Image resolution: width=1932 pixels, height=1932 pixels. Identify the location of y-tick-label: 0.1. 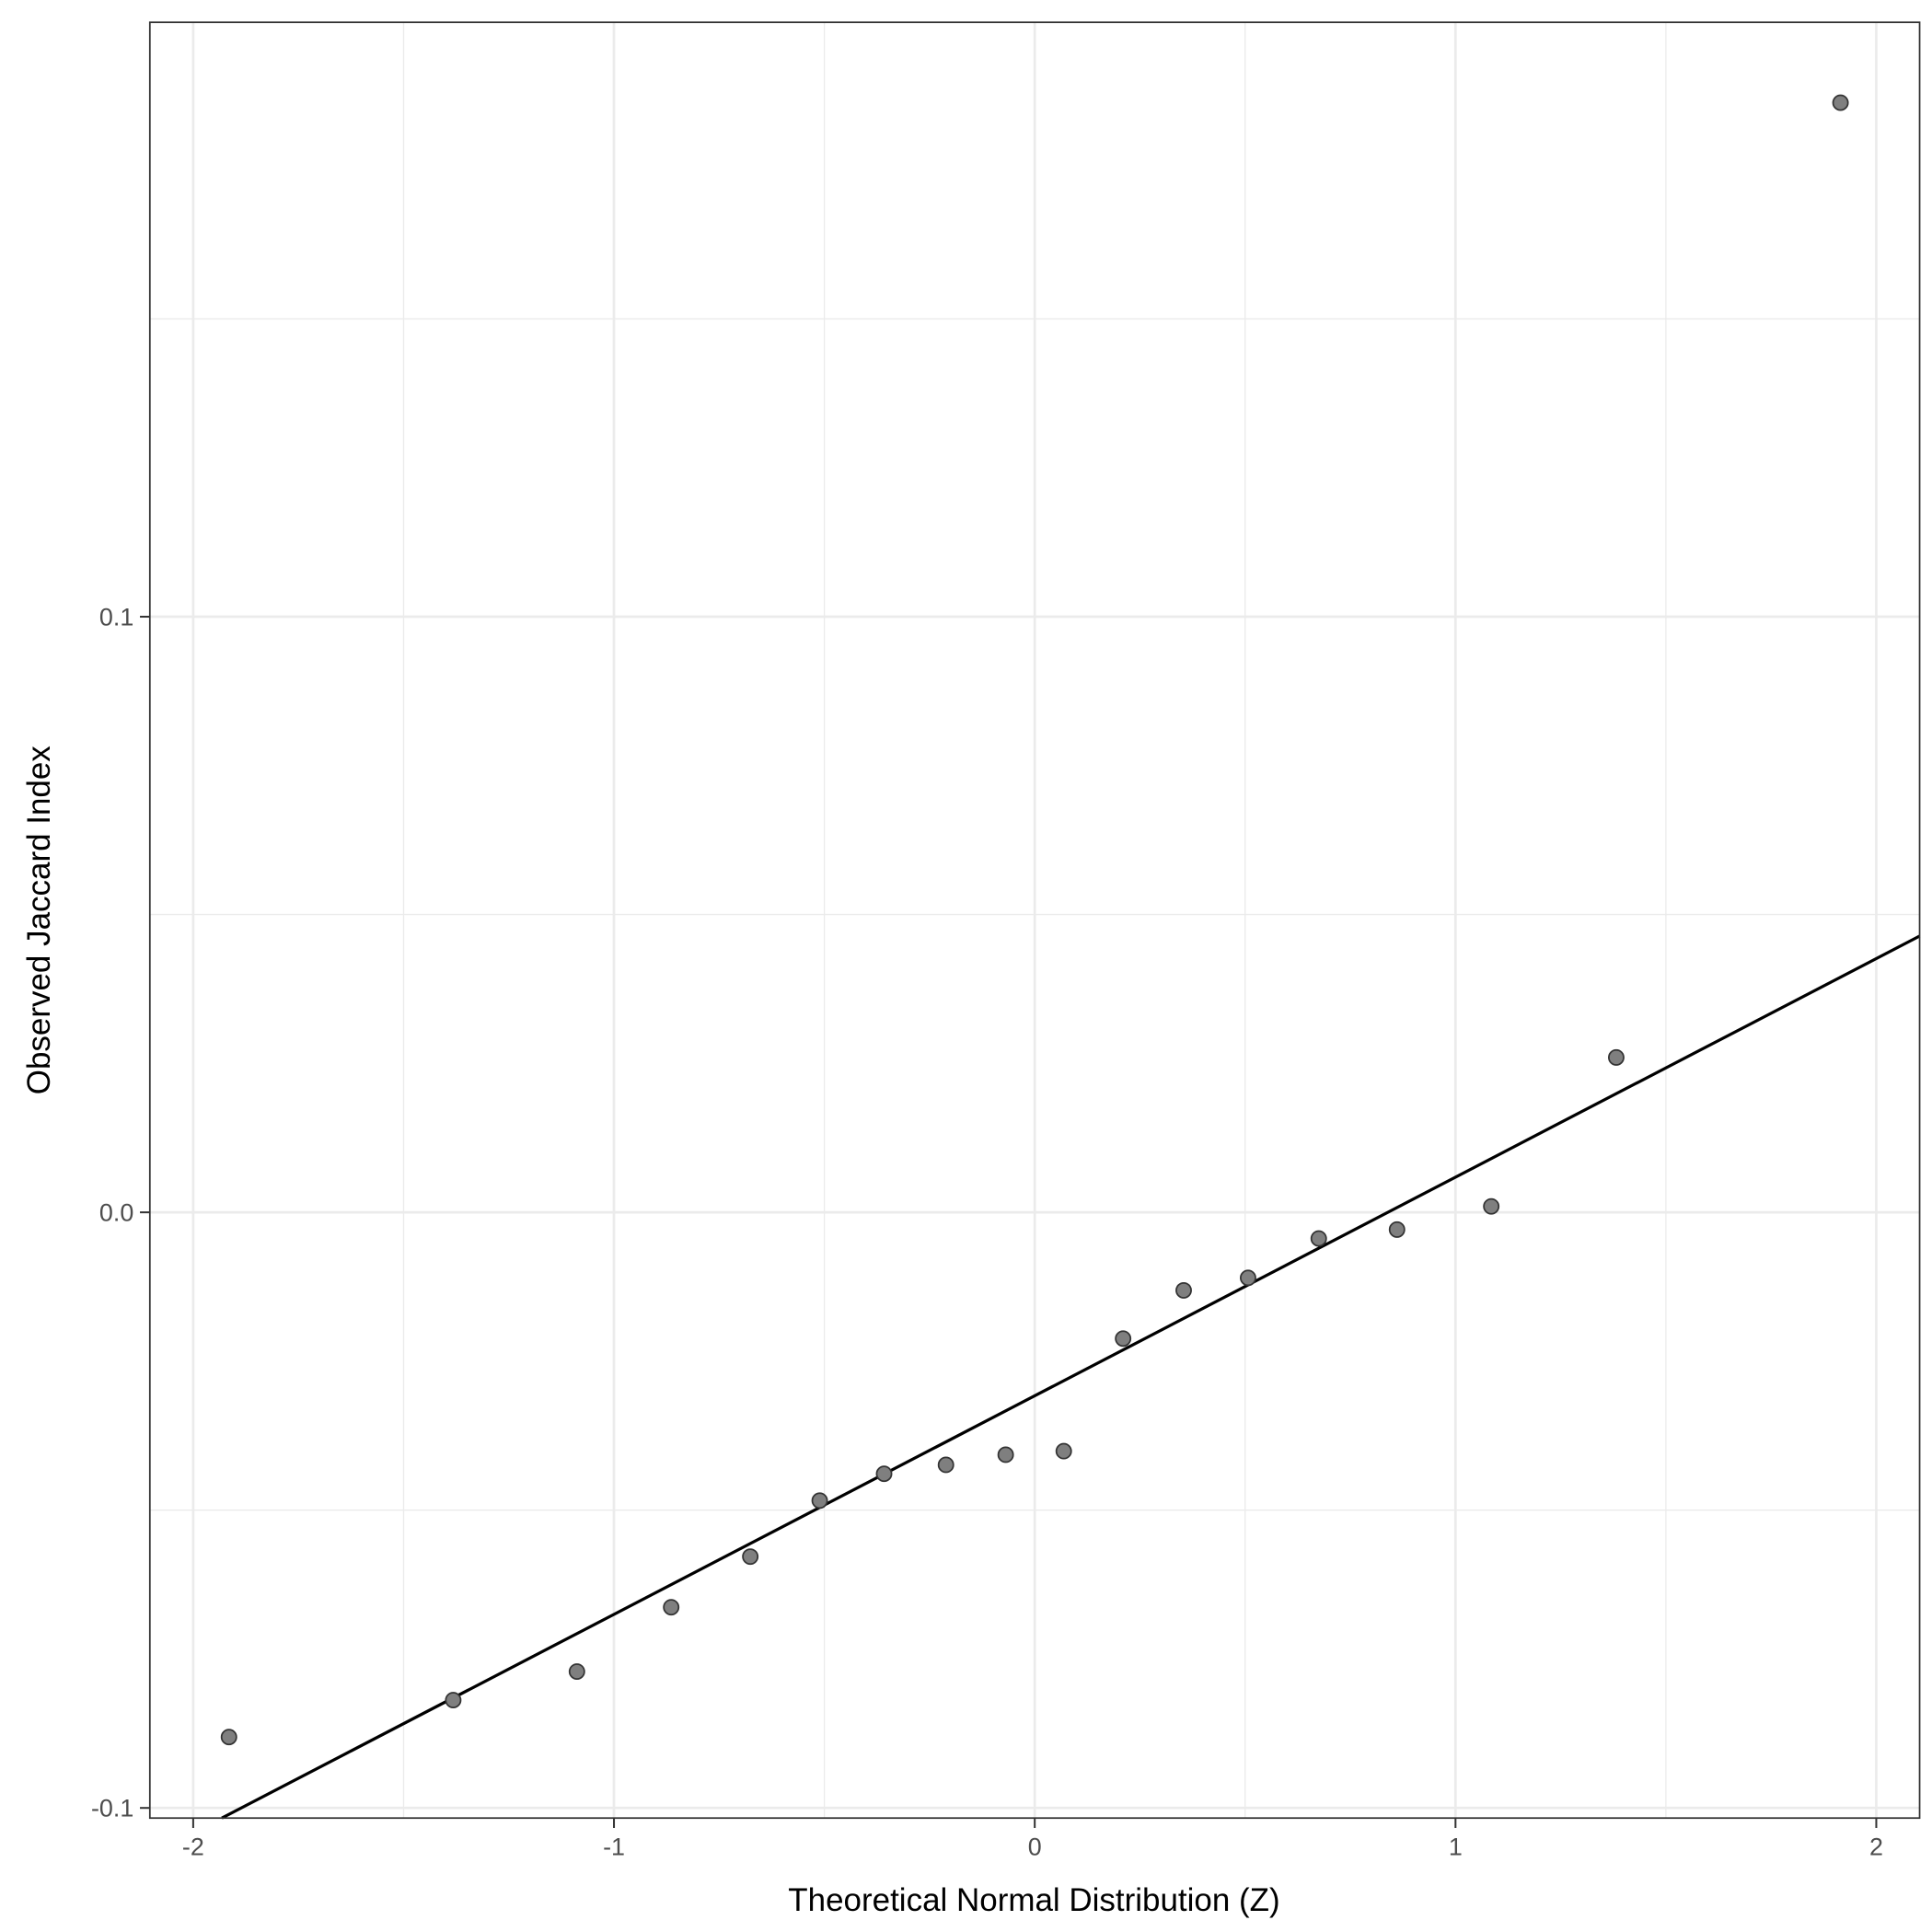
(116, 617).